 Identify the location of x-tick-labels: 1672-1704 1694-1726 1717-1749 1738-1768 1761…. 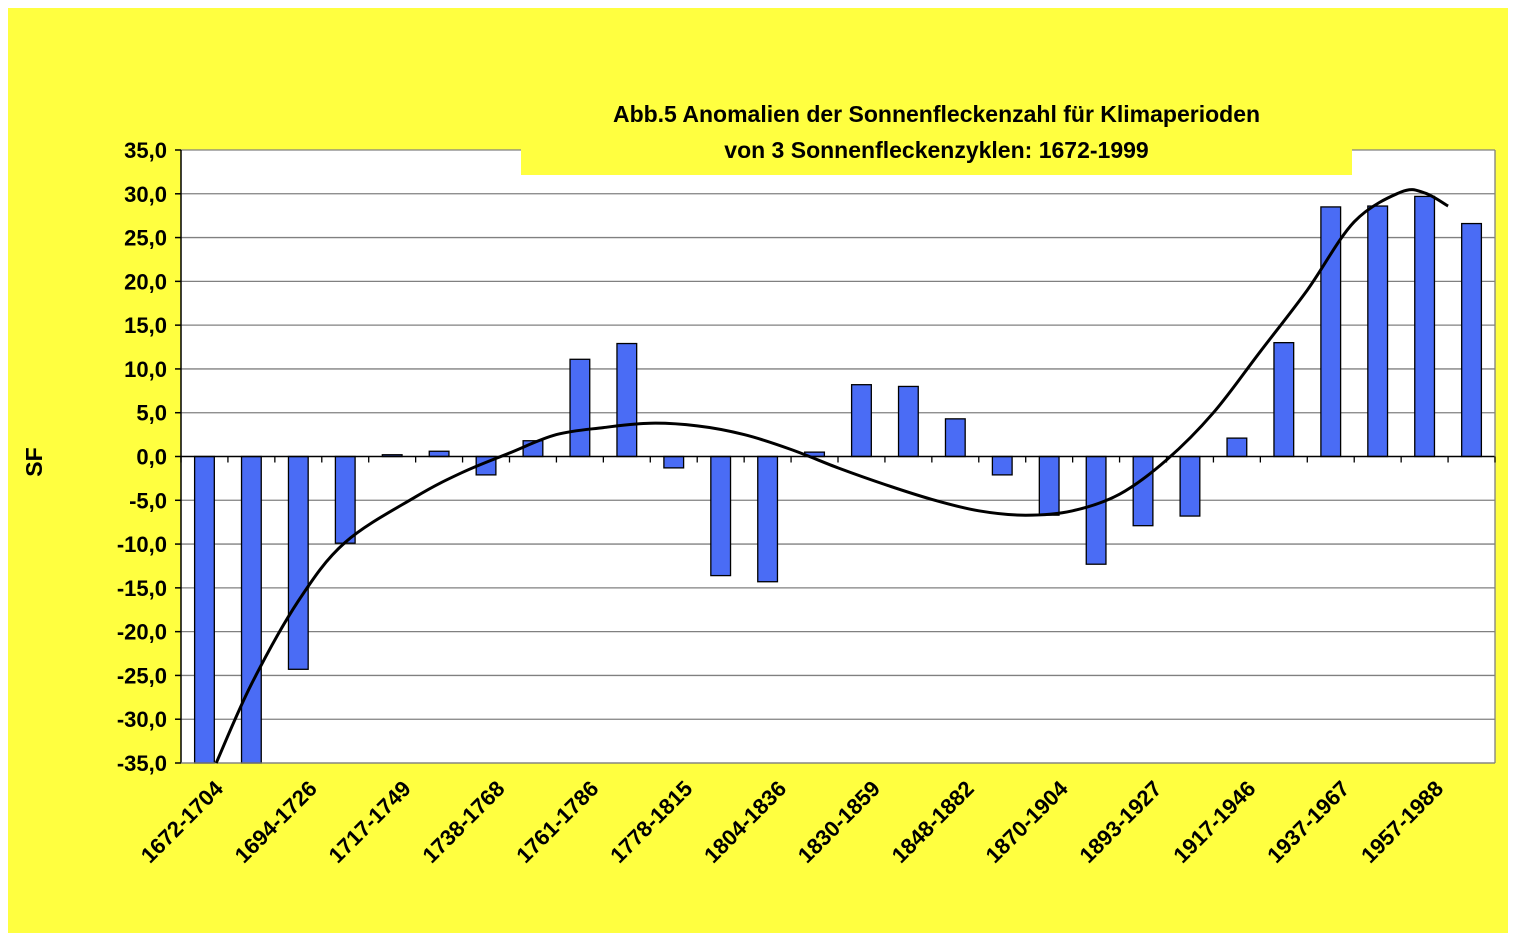
(792, 821).